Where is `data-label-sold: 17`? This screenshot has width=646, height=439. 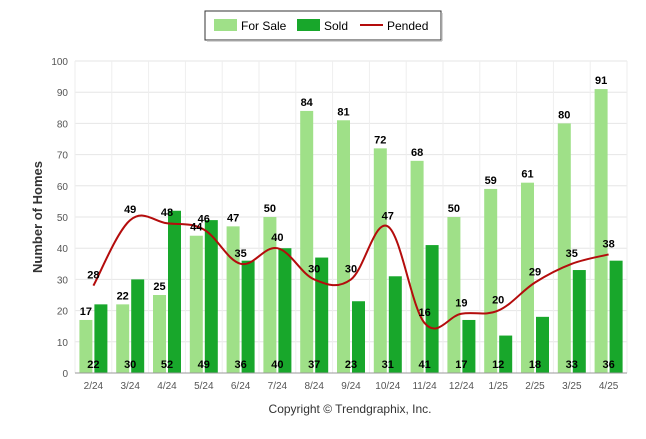 data-label-sold: 17 is located at coordinates (461, 365).